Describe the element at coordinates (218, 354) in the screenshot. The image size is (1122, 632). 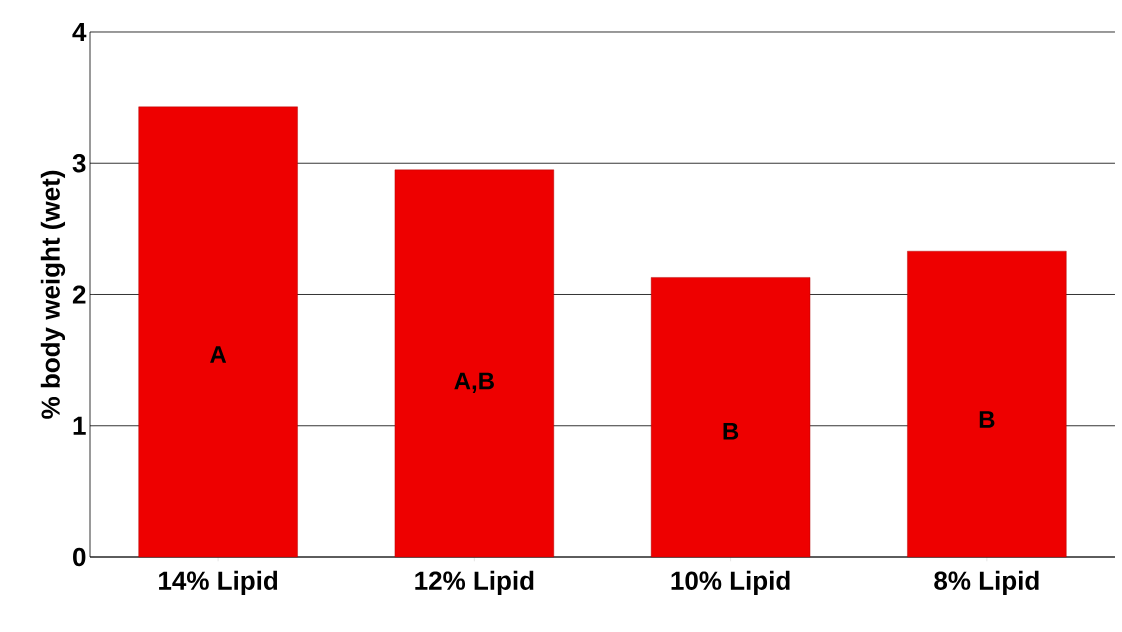
I see `annotation: A` at that location.